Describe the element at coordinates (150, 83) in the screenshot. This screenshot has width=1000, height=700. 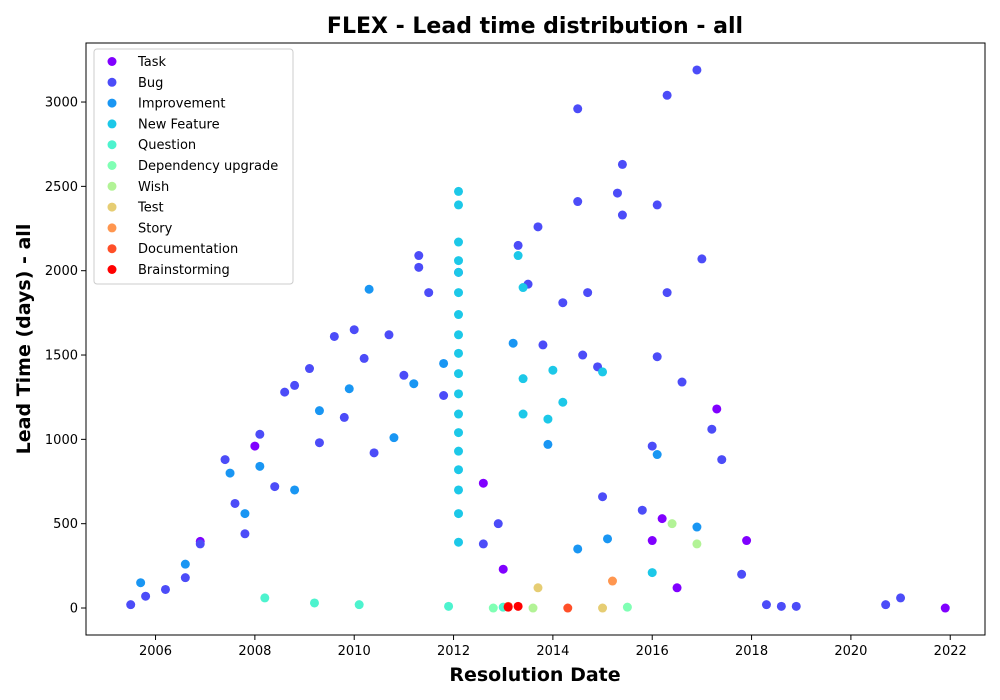
I see `legend-entry: Bug` at that location.